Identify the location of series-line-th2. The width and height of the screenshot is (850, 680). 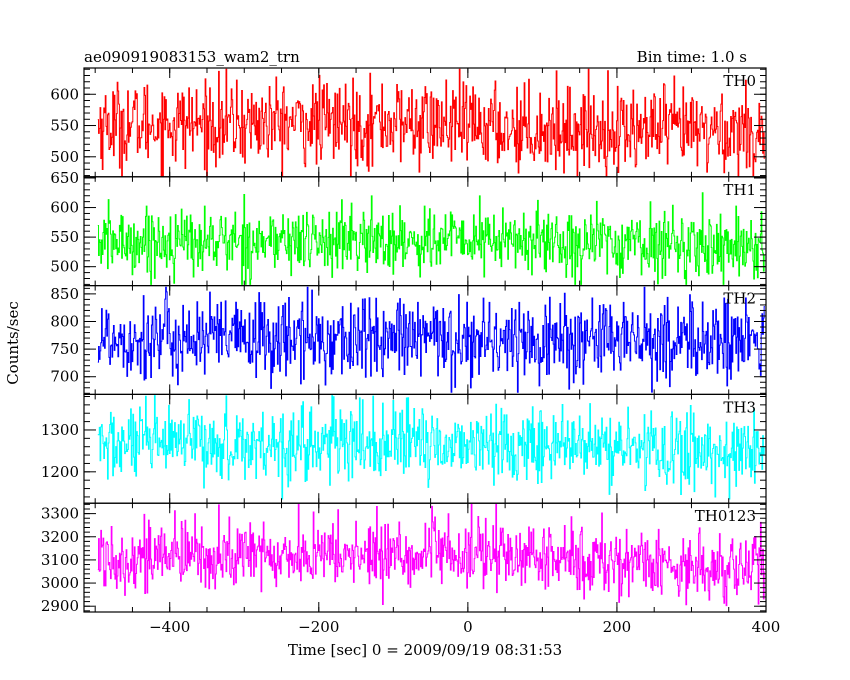
(431, 339).